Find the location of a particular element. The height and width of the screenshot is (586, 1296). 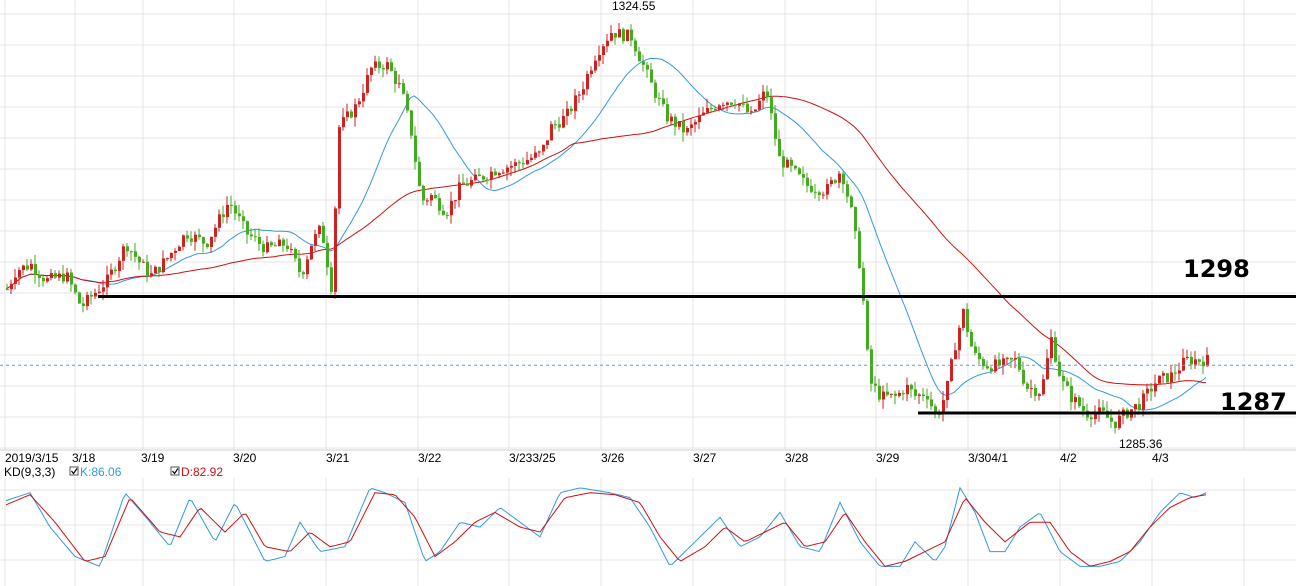

indicator-title: KD(9,3,3) is located at coordinates (29, 472).